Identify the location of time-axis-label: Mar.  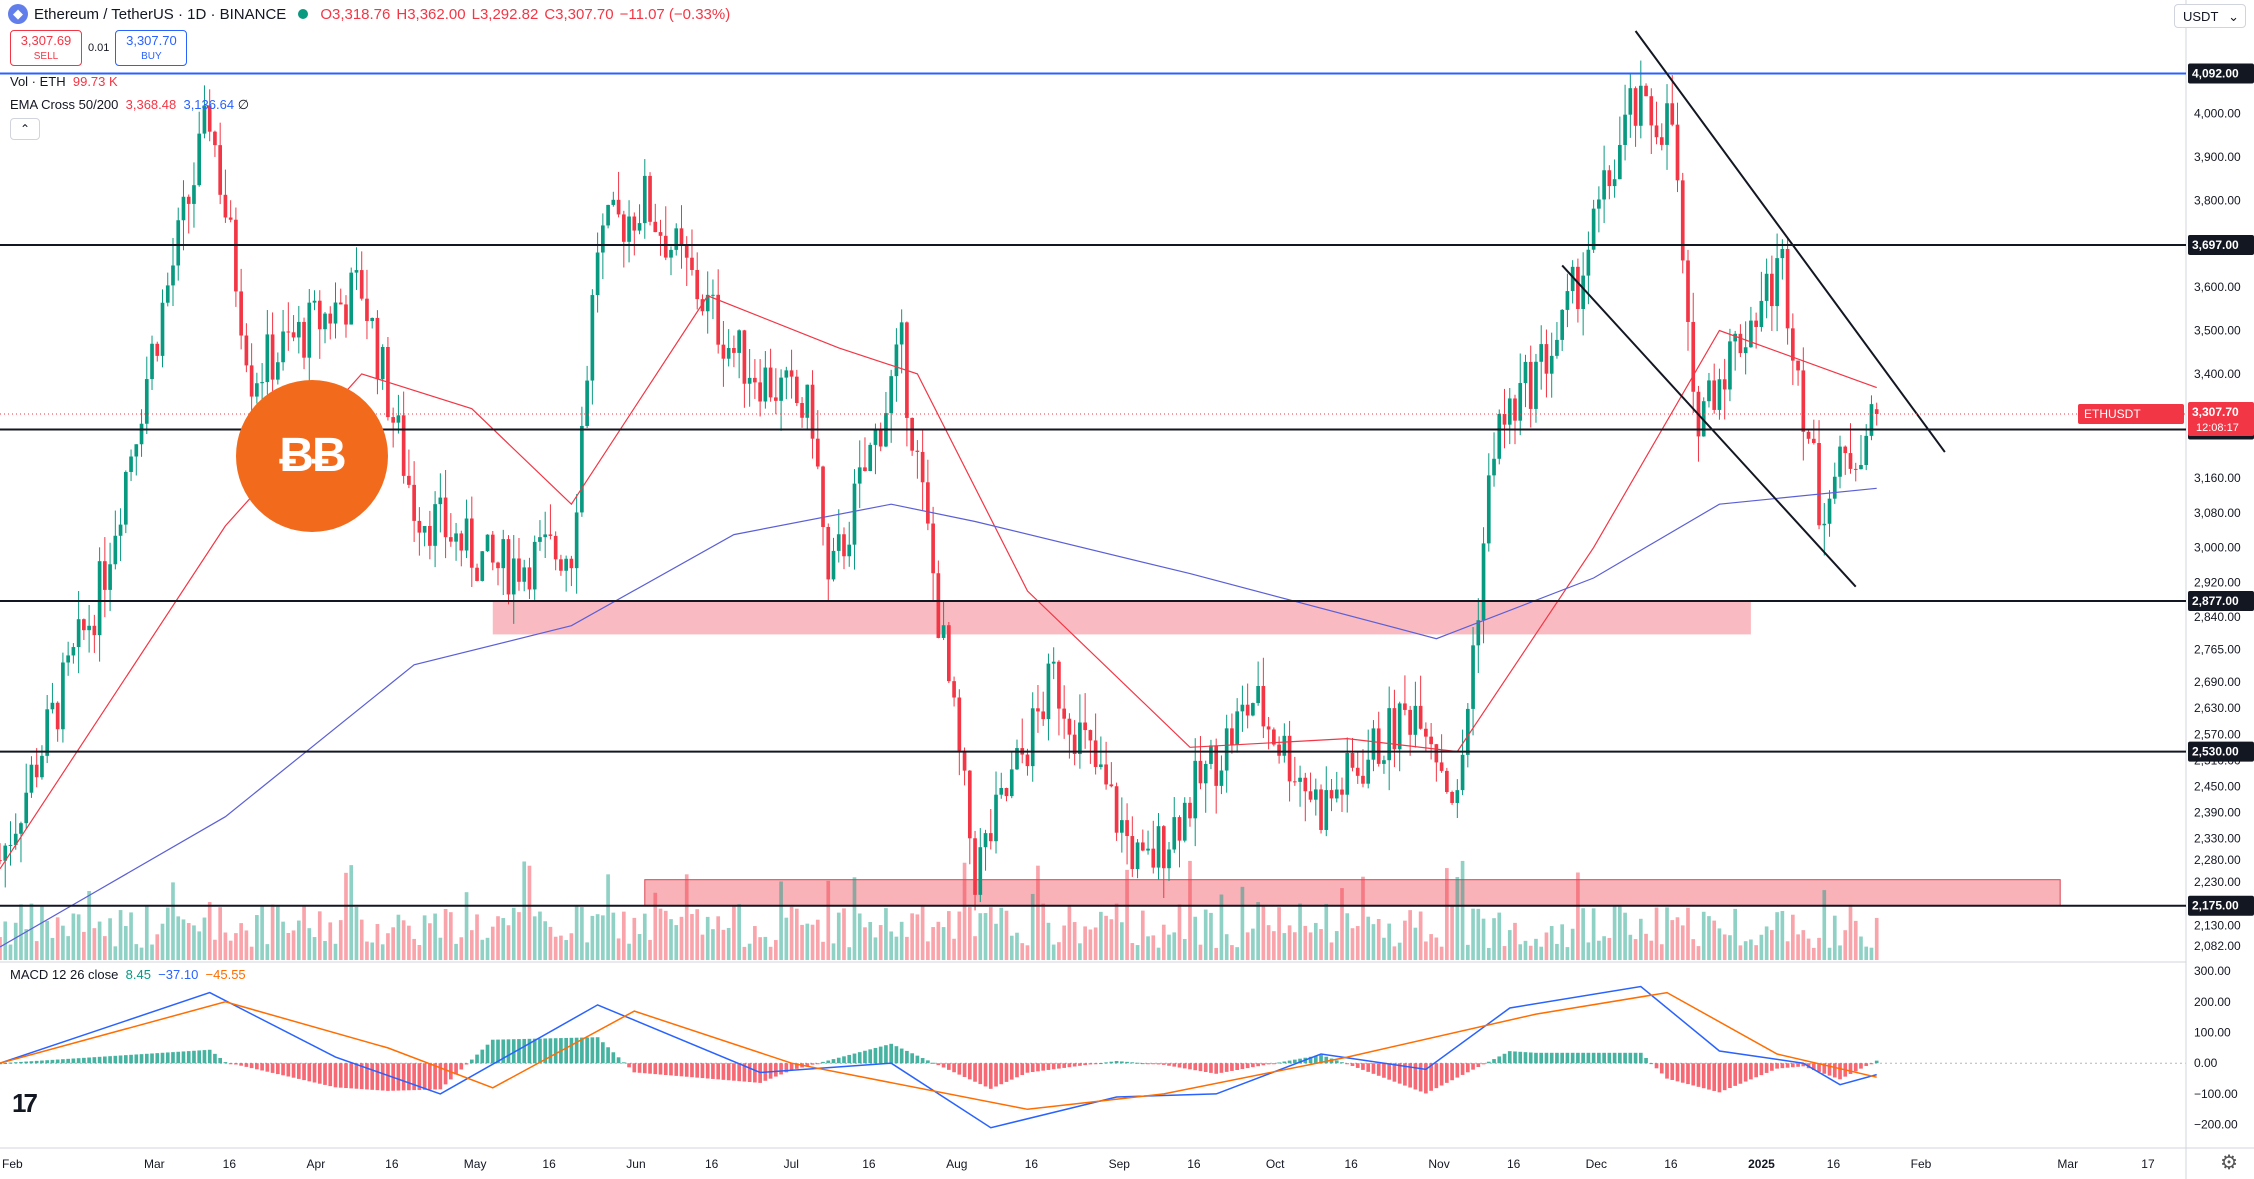
(154, 1164).